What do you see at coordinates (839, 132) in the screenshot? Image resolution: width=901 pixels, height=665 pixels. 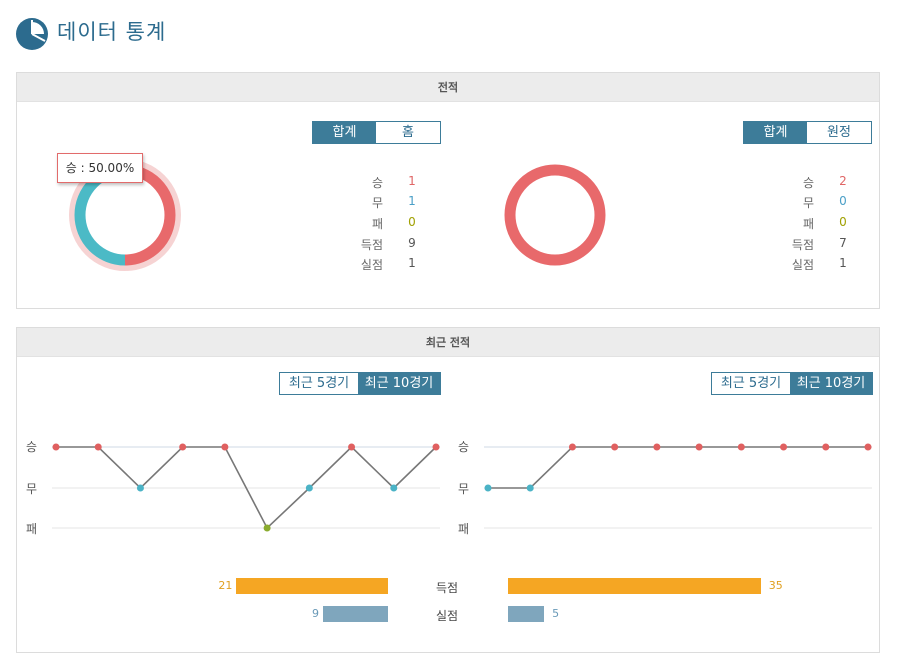 I see `right-toggle-away: 원정` at bounding box center [839, 132].